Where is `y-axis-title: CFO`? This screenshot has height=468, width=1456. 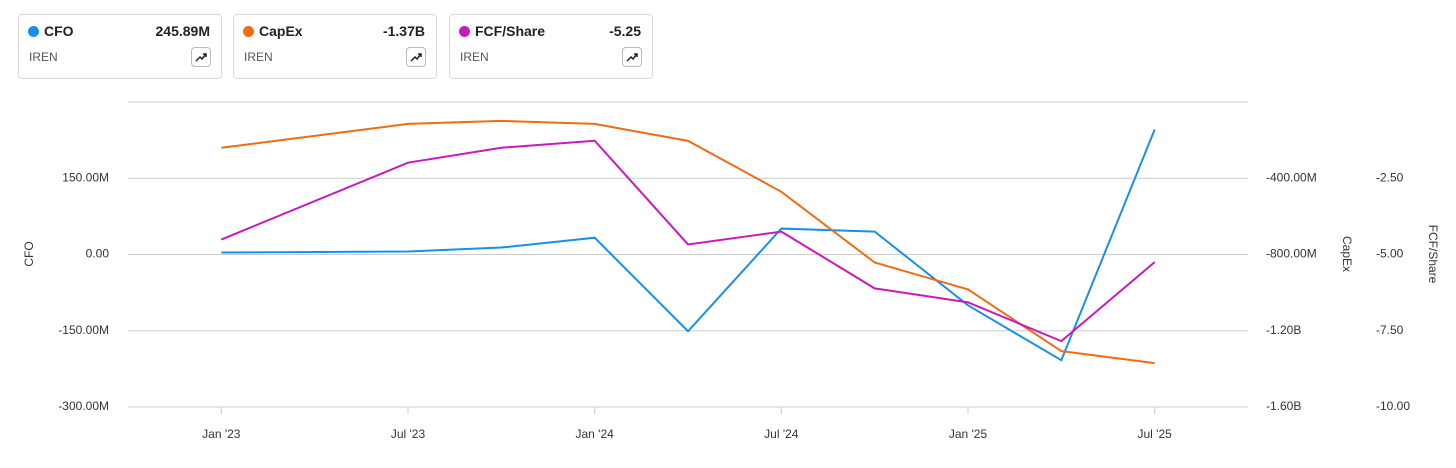 y-axis-title: CFO is located at coordinates (29, 253).